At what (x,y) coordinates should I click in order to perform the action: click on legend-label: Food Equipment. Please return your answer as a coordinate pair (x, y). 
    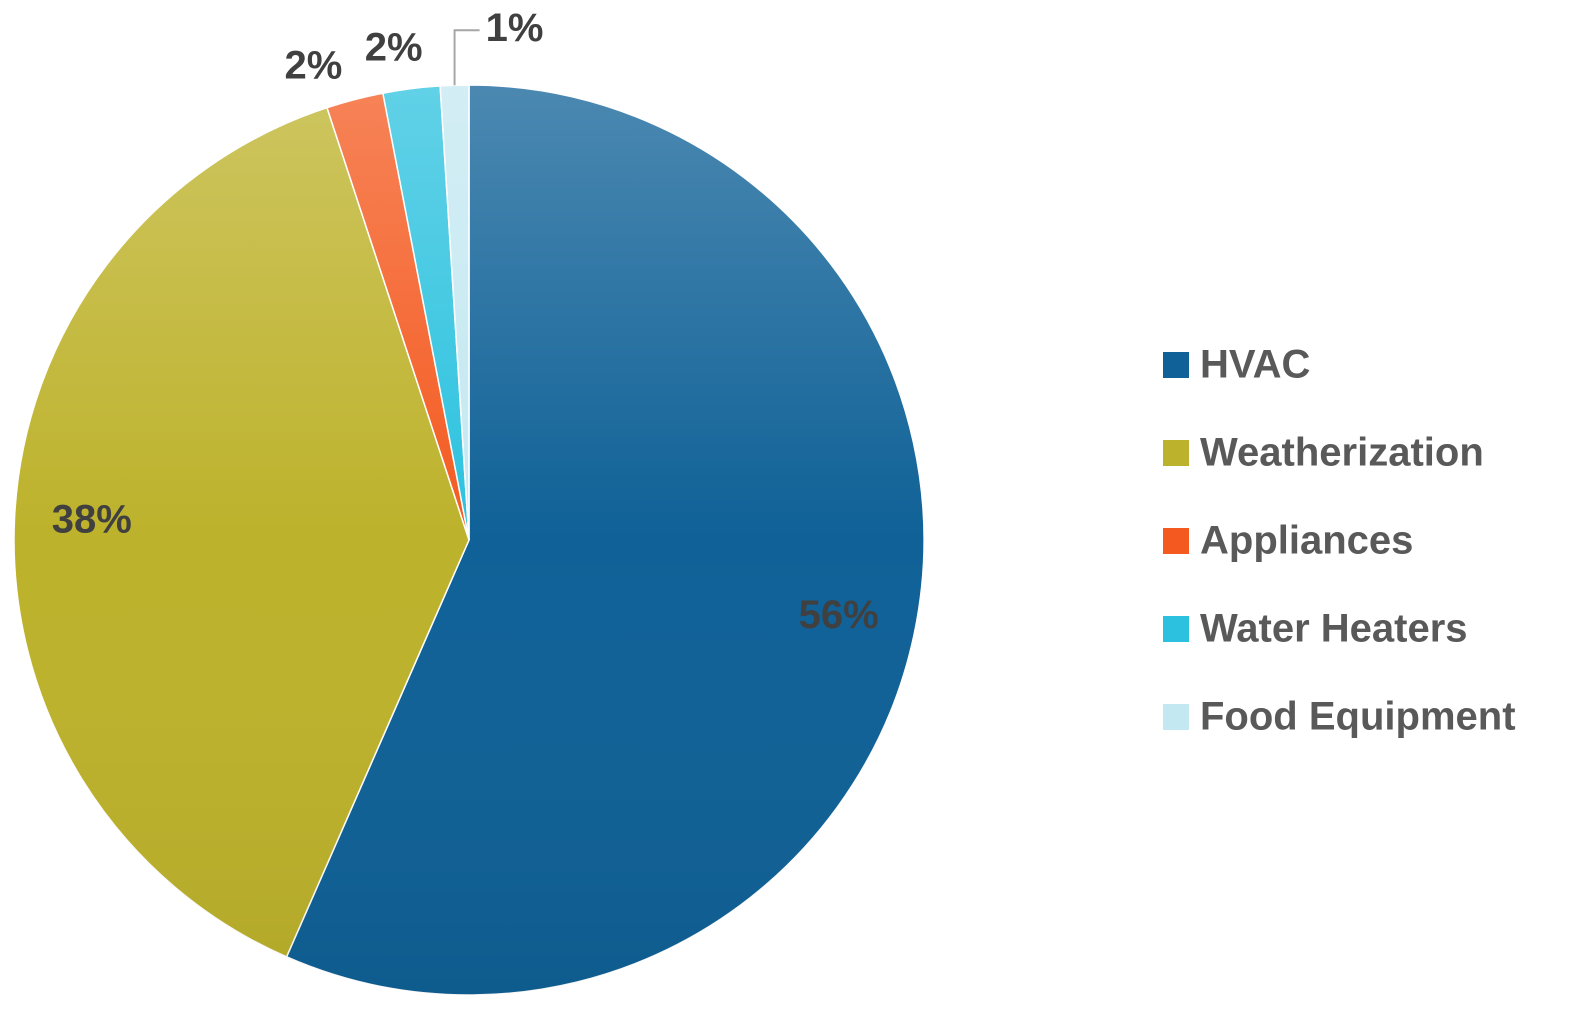
    Looking at the image, I should click on (1358, 717).